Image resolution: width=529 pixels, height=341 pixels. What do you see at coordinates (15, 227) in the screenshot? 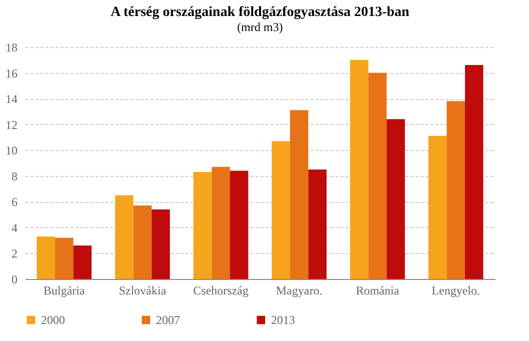
I see `y-tick-label: 4` at bounding box center [15, 227].